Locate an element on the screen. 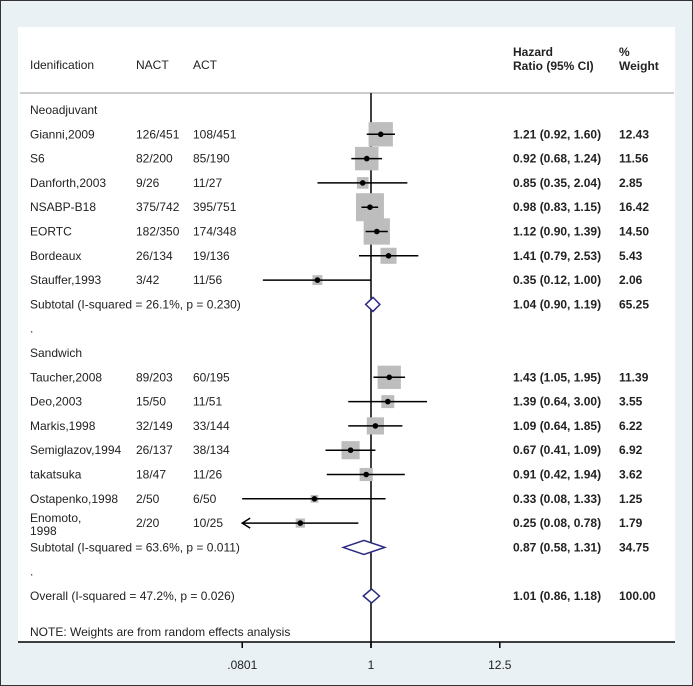  study-label: Bordeaux is located at coordinates (55, 256).